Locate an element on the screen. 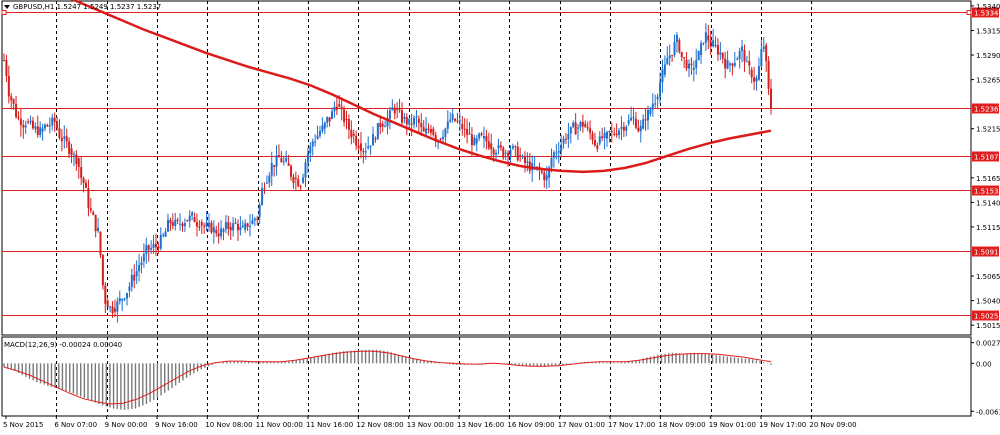 This screenshot has height=435, width=1000. time-label: 19 Nov 01:00 is located at coordinates (732, 425).